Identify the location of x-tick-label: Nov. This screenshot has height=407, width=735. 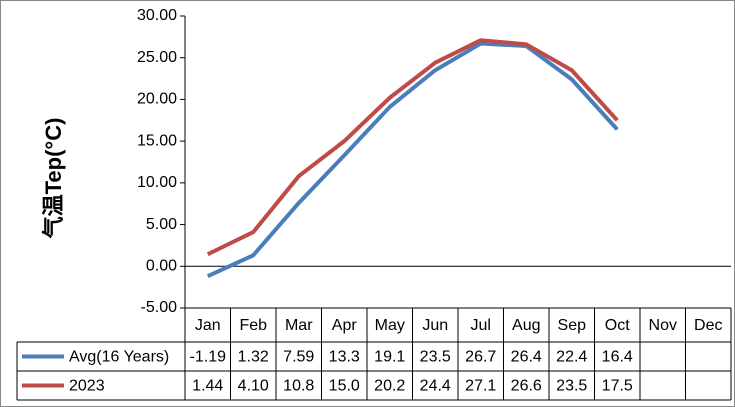
(663, 325).